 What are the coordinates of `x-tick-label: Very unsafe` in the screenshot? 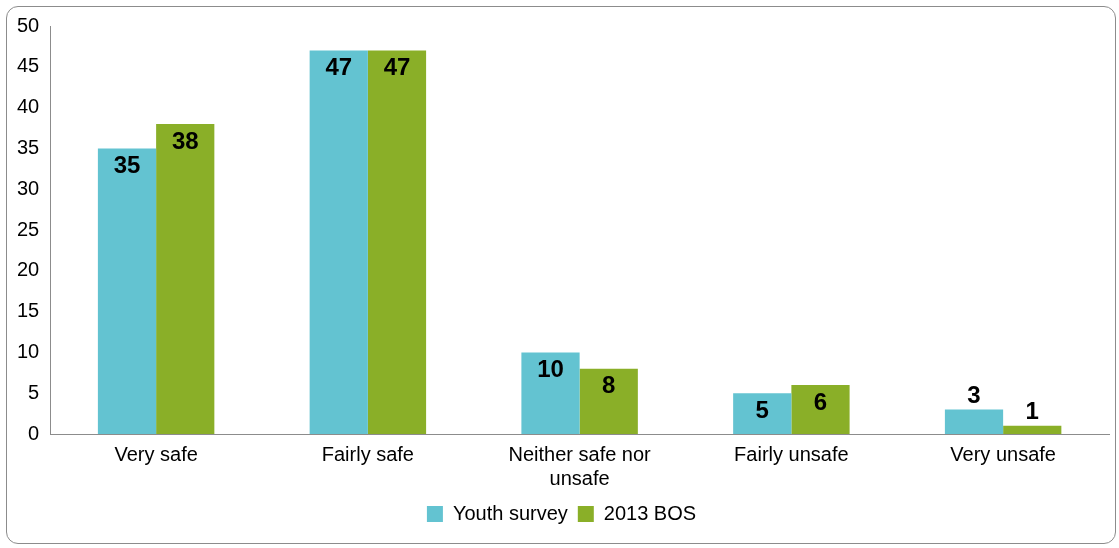 It's located at (1003, 453).